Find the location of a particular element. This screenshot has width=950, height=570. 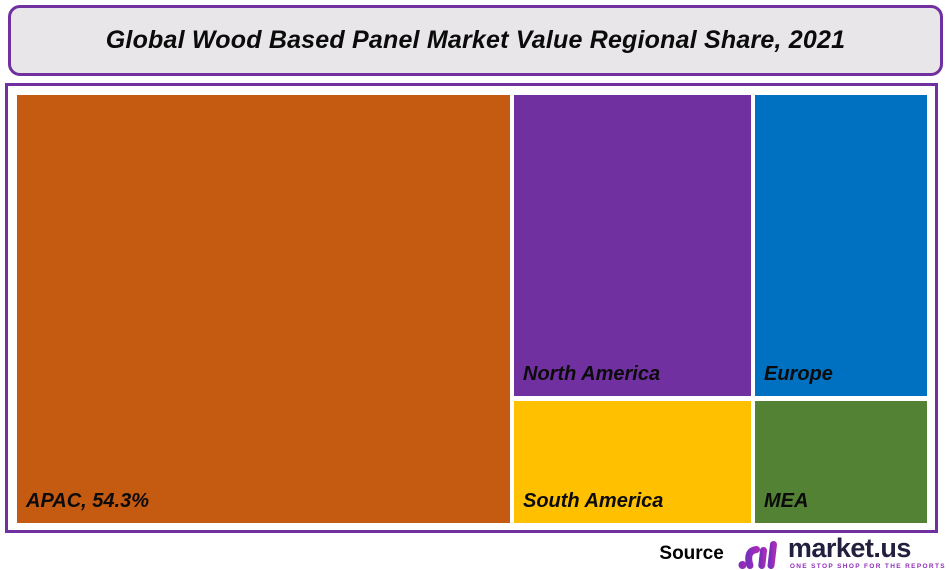

tile-label-south-america: South America is located at coordinates (593, 501).